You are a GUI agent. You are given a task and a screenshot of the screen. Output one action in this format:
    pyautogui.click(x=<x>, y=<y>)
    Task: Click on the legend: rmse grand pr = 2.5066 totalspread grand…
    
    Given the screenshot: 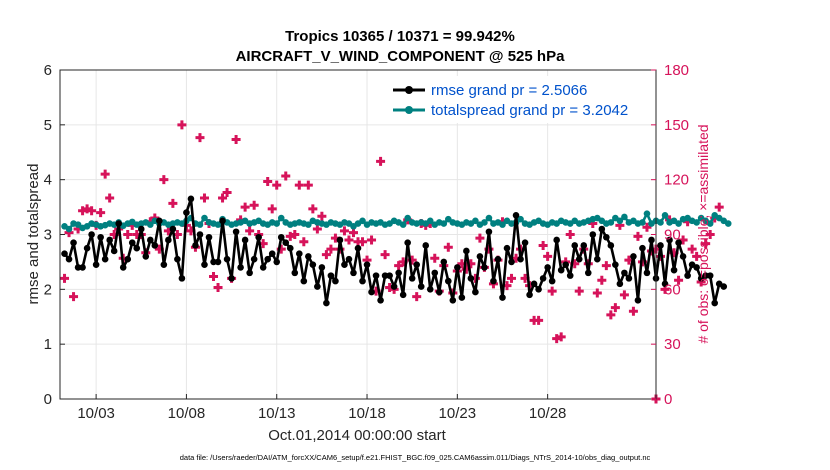 What is the action you would take?
    pyautogui.click(x=519, y=99)
    